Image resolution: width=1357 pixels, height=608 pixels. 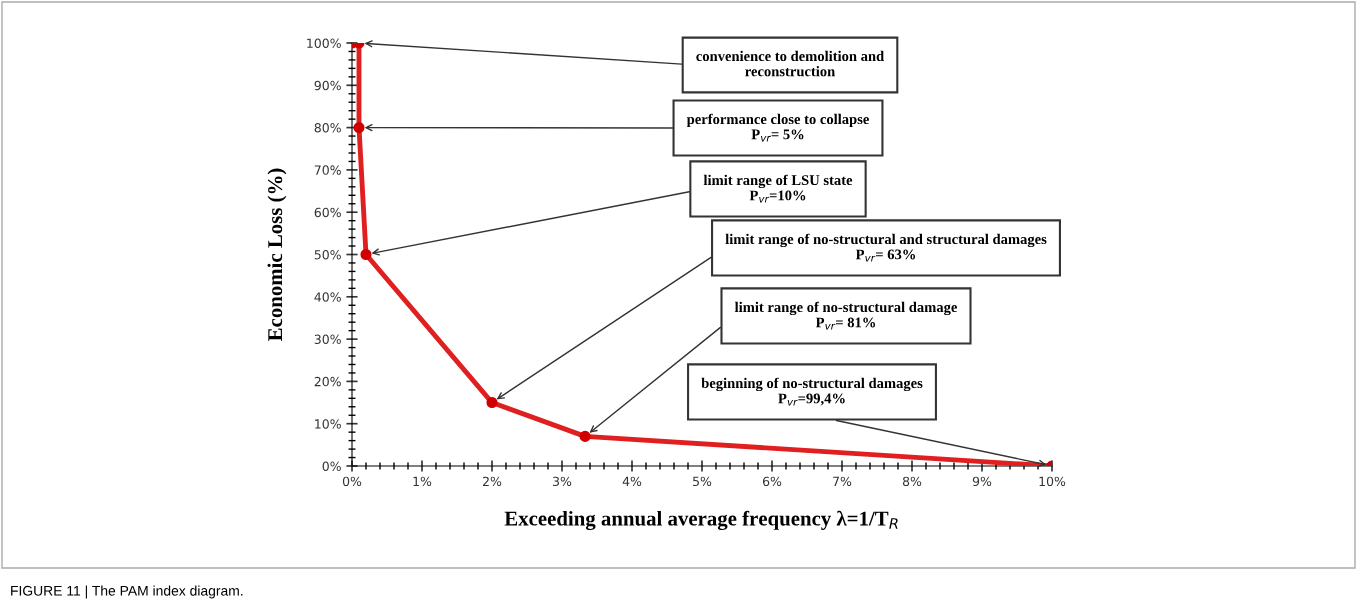 I want to click on x-tick-label: 9%, so click(x=982, y=481).